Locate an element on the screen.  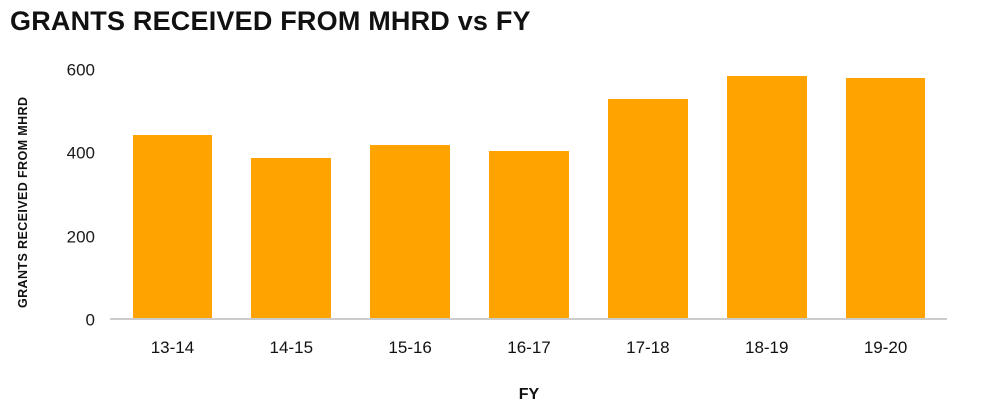
bar-slot: 14-15 is located at coordinates (291, 213).